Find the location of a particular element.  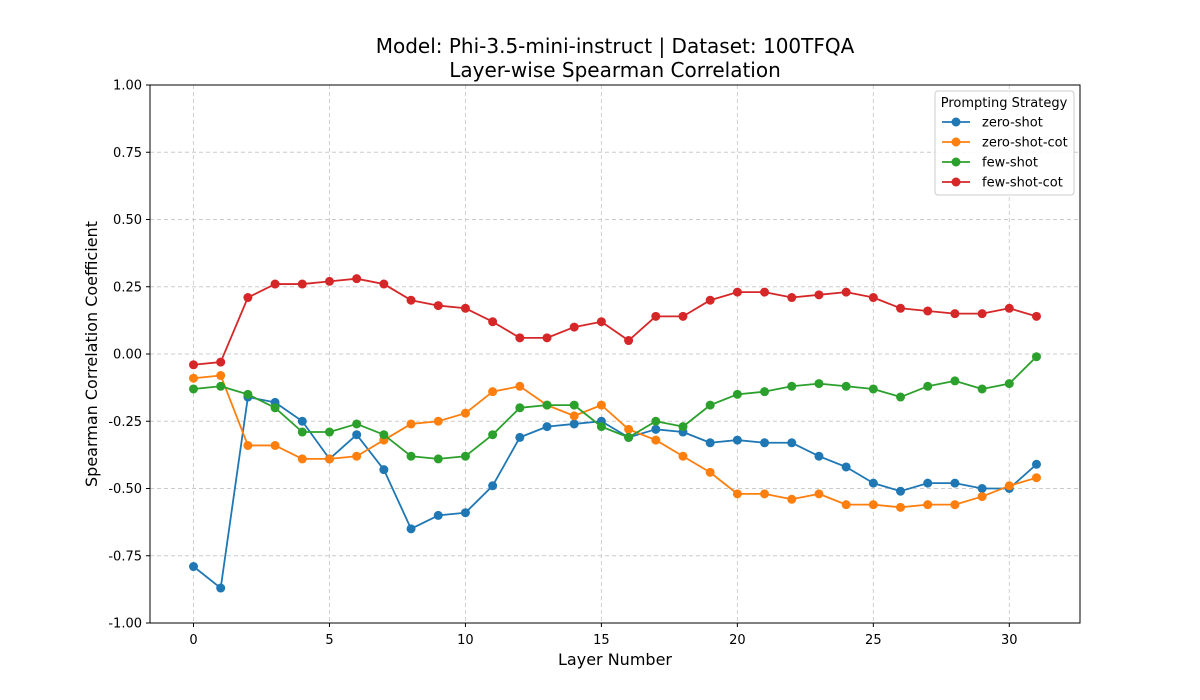

legend-item-few-shot: few-shot is located at coordinates (990, 163).